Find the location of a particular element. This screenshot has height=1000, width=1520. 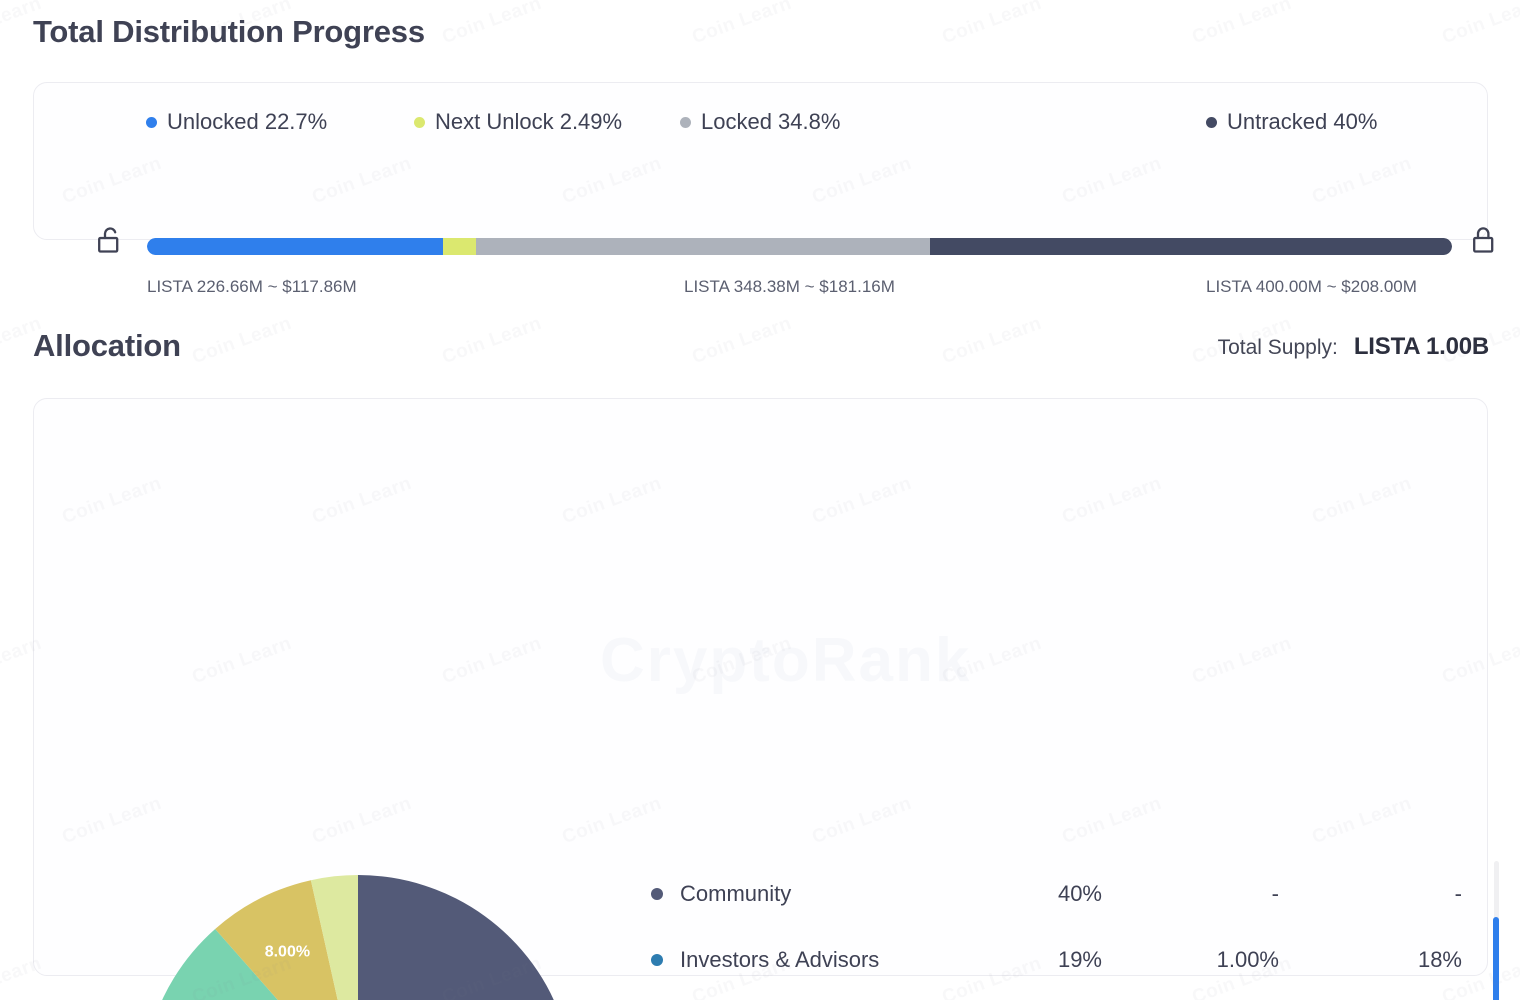

legend-dot-unlocked is located at coordinates (151, 122).